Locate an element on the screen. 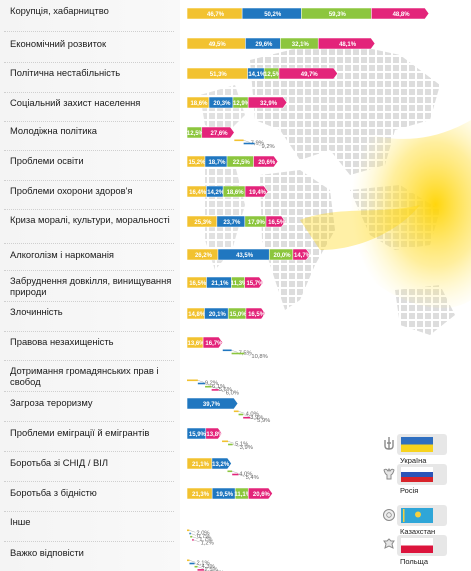 Image resolution: width=471 pixels, height=571 pixels. poland-flag-icon is located at coordinates (417, 545).